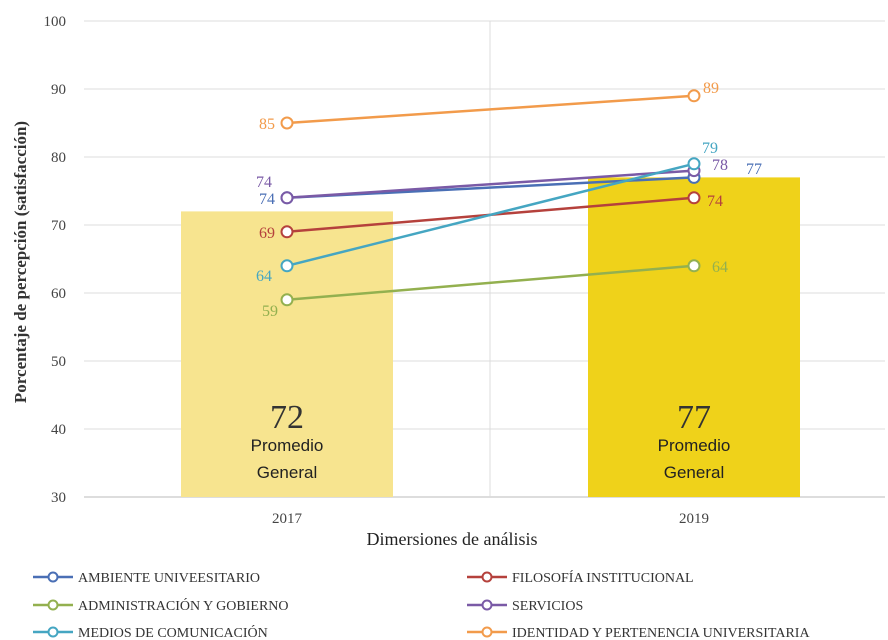  What do you see at coordinates (490, 519) in the screenshot?
I see `x-tick-labels: 2017 2019` at bounding box center [490, 519].